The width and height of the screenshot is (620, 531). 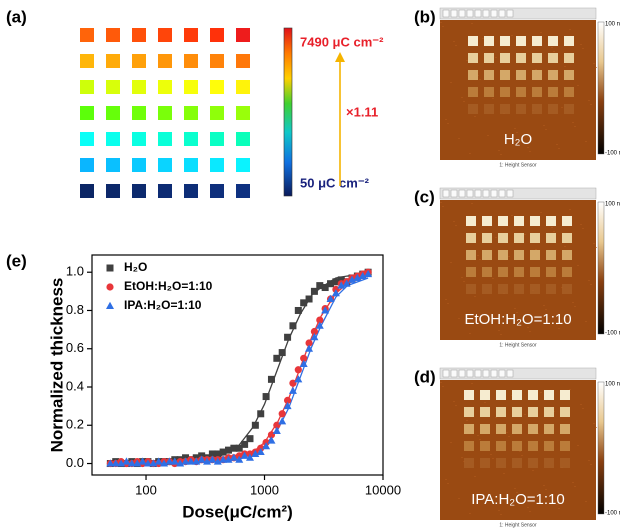 I want to click on color-bar, so click(x=288, y=112).